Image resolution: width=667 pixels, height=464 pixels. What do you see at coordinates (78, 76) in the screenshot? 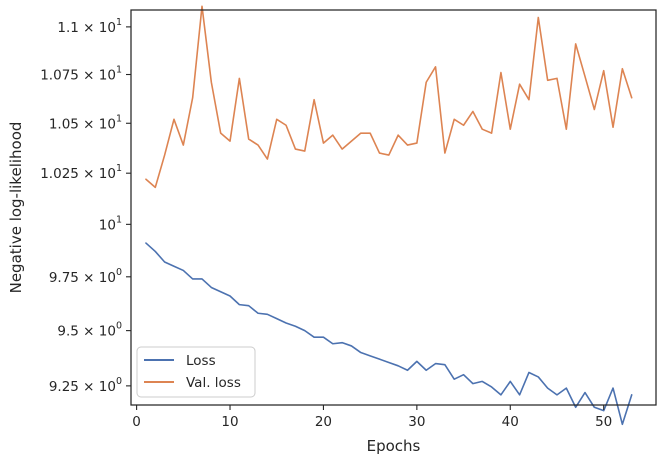
I see `y-tick-mantissa: 1.075 × 10` at bounding box center [78, 76].